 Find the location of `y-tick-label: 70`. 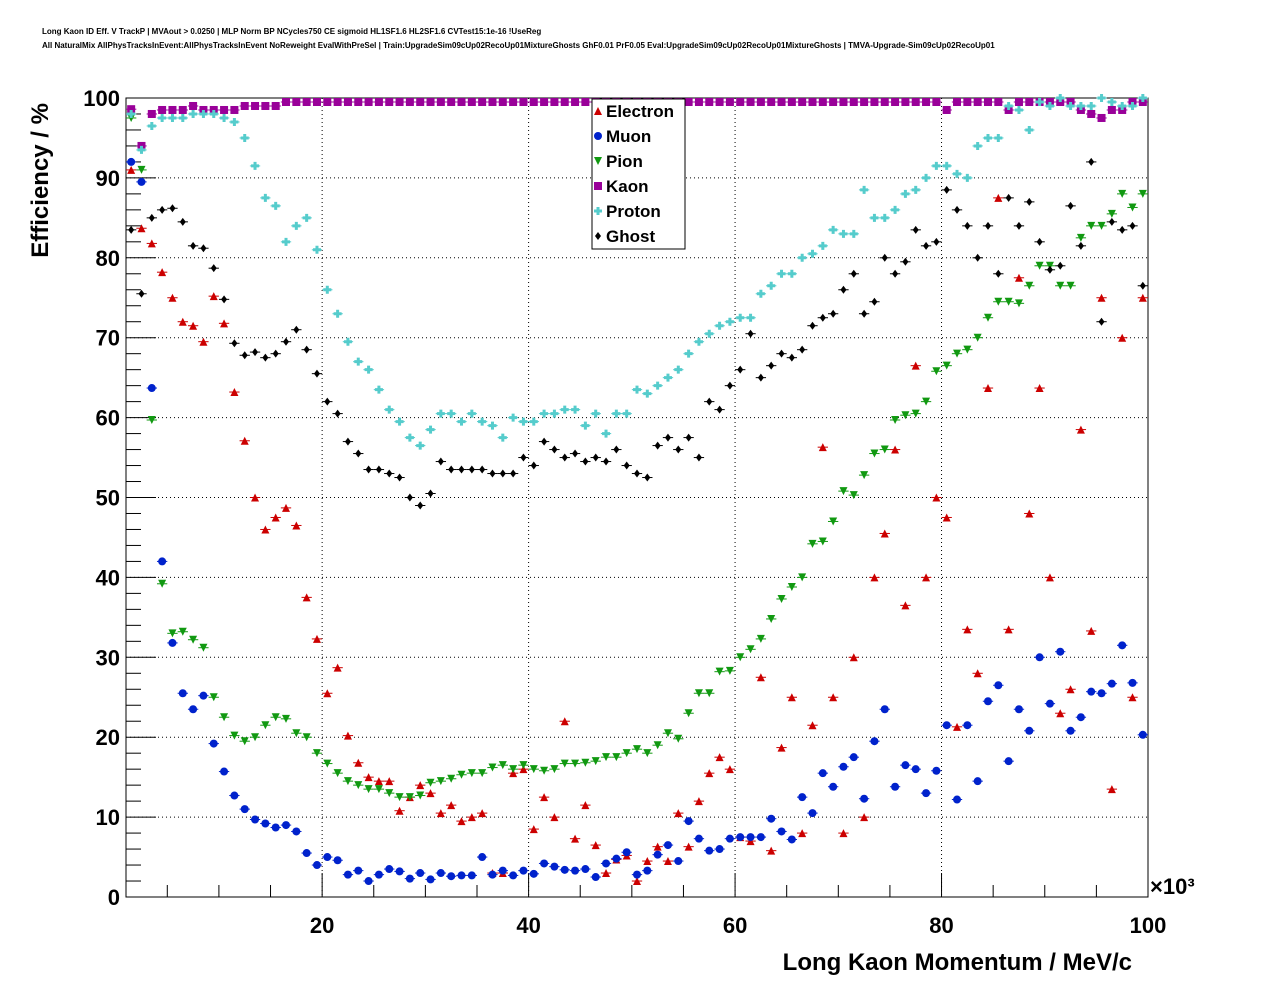

y-tick-label: 70 is located at coordinates (108, 338).